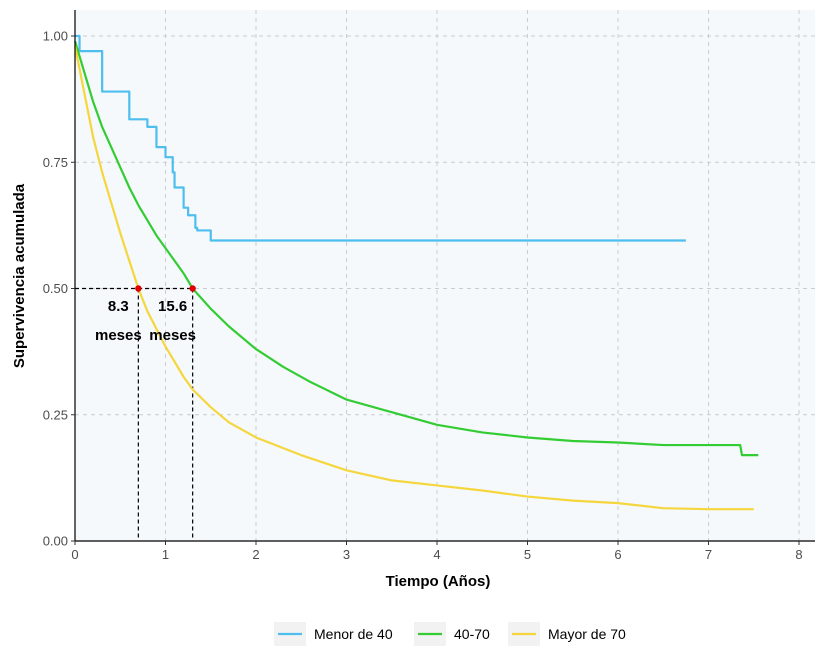 This screenshot has height=648, width=816. What do you see at coordinates (19, 275) in the screenshot?
I see `y-axis-title: Supervivencia acumulada` at bounding box center [19, 275].